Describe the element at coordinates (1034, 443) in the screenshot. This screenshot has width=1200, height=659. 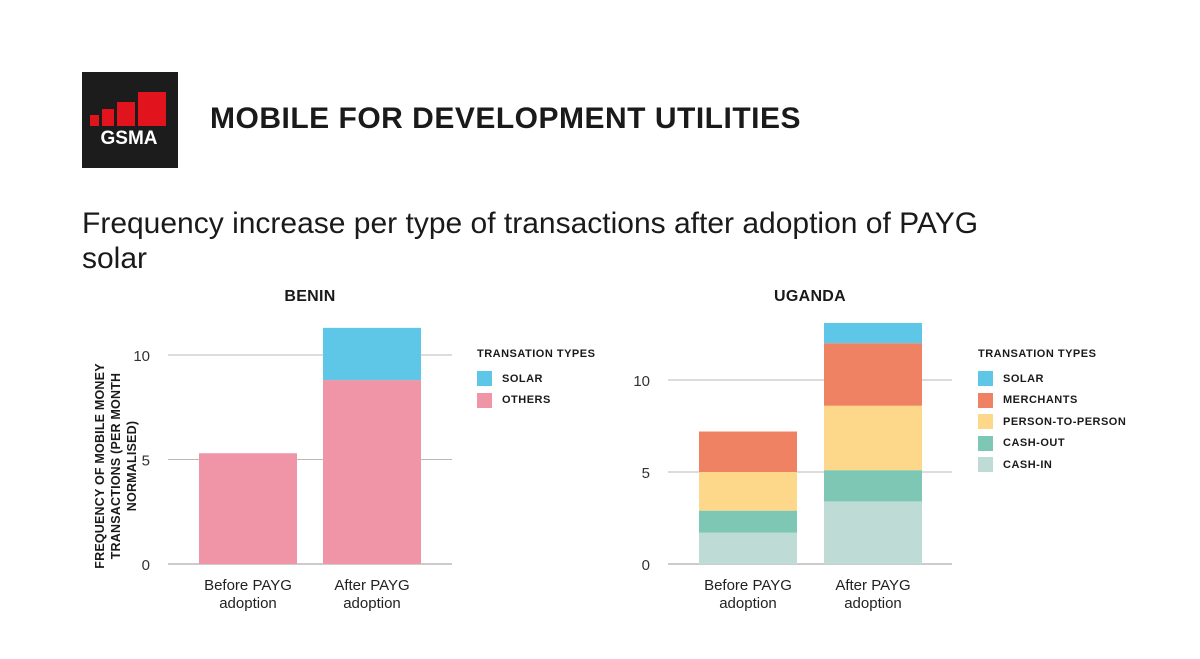
I see `legend-label: CASH-OUT` at that location.